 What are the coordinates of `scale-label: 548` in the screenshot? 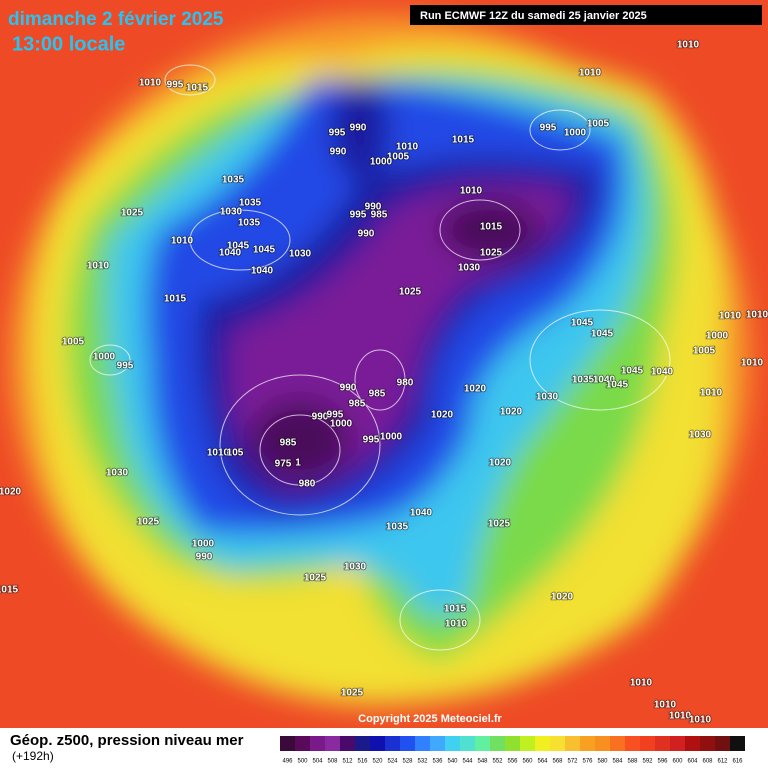 It's located at (482, 762).